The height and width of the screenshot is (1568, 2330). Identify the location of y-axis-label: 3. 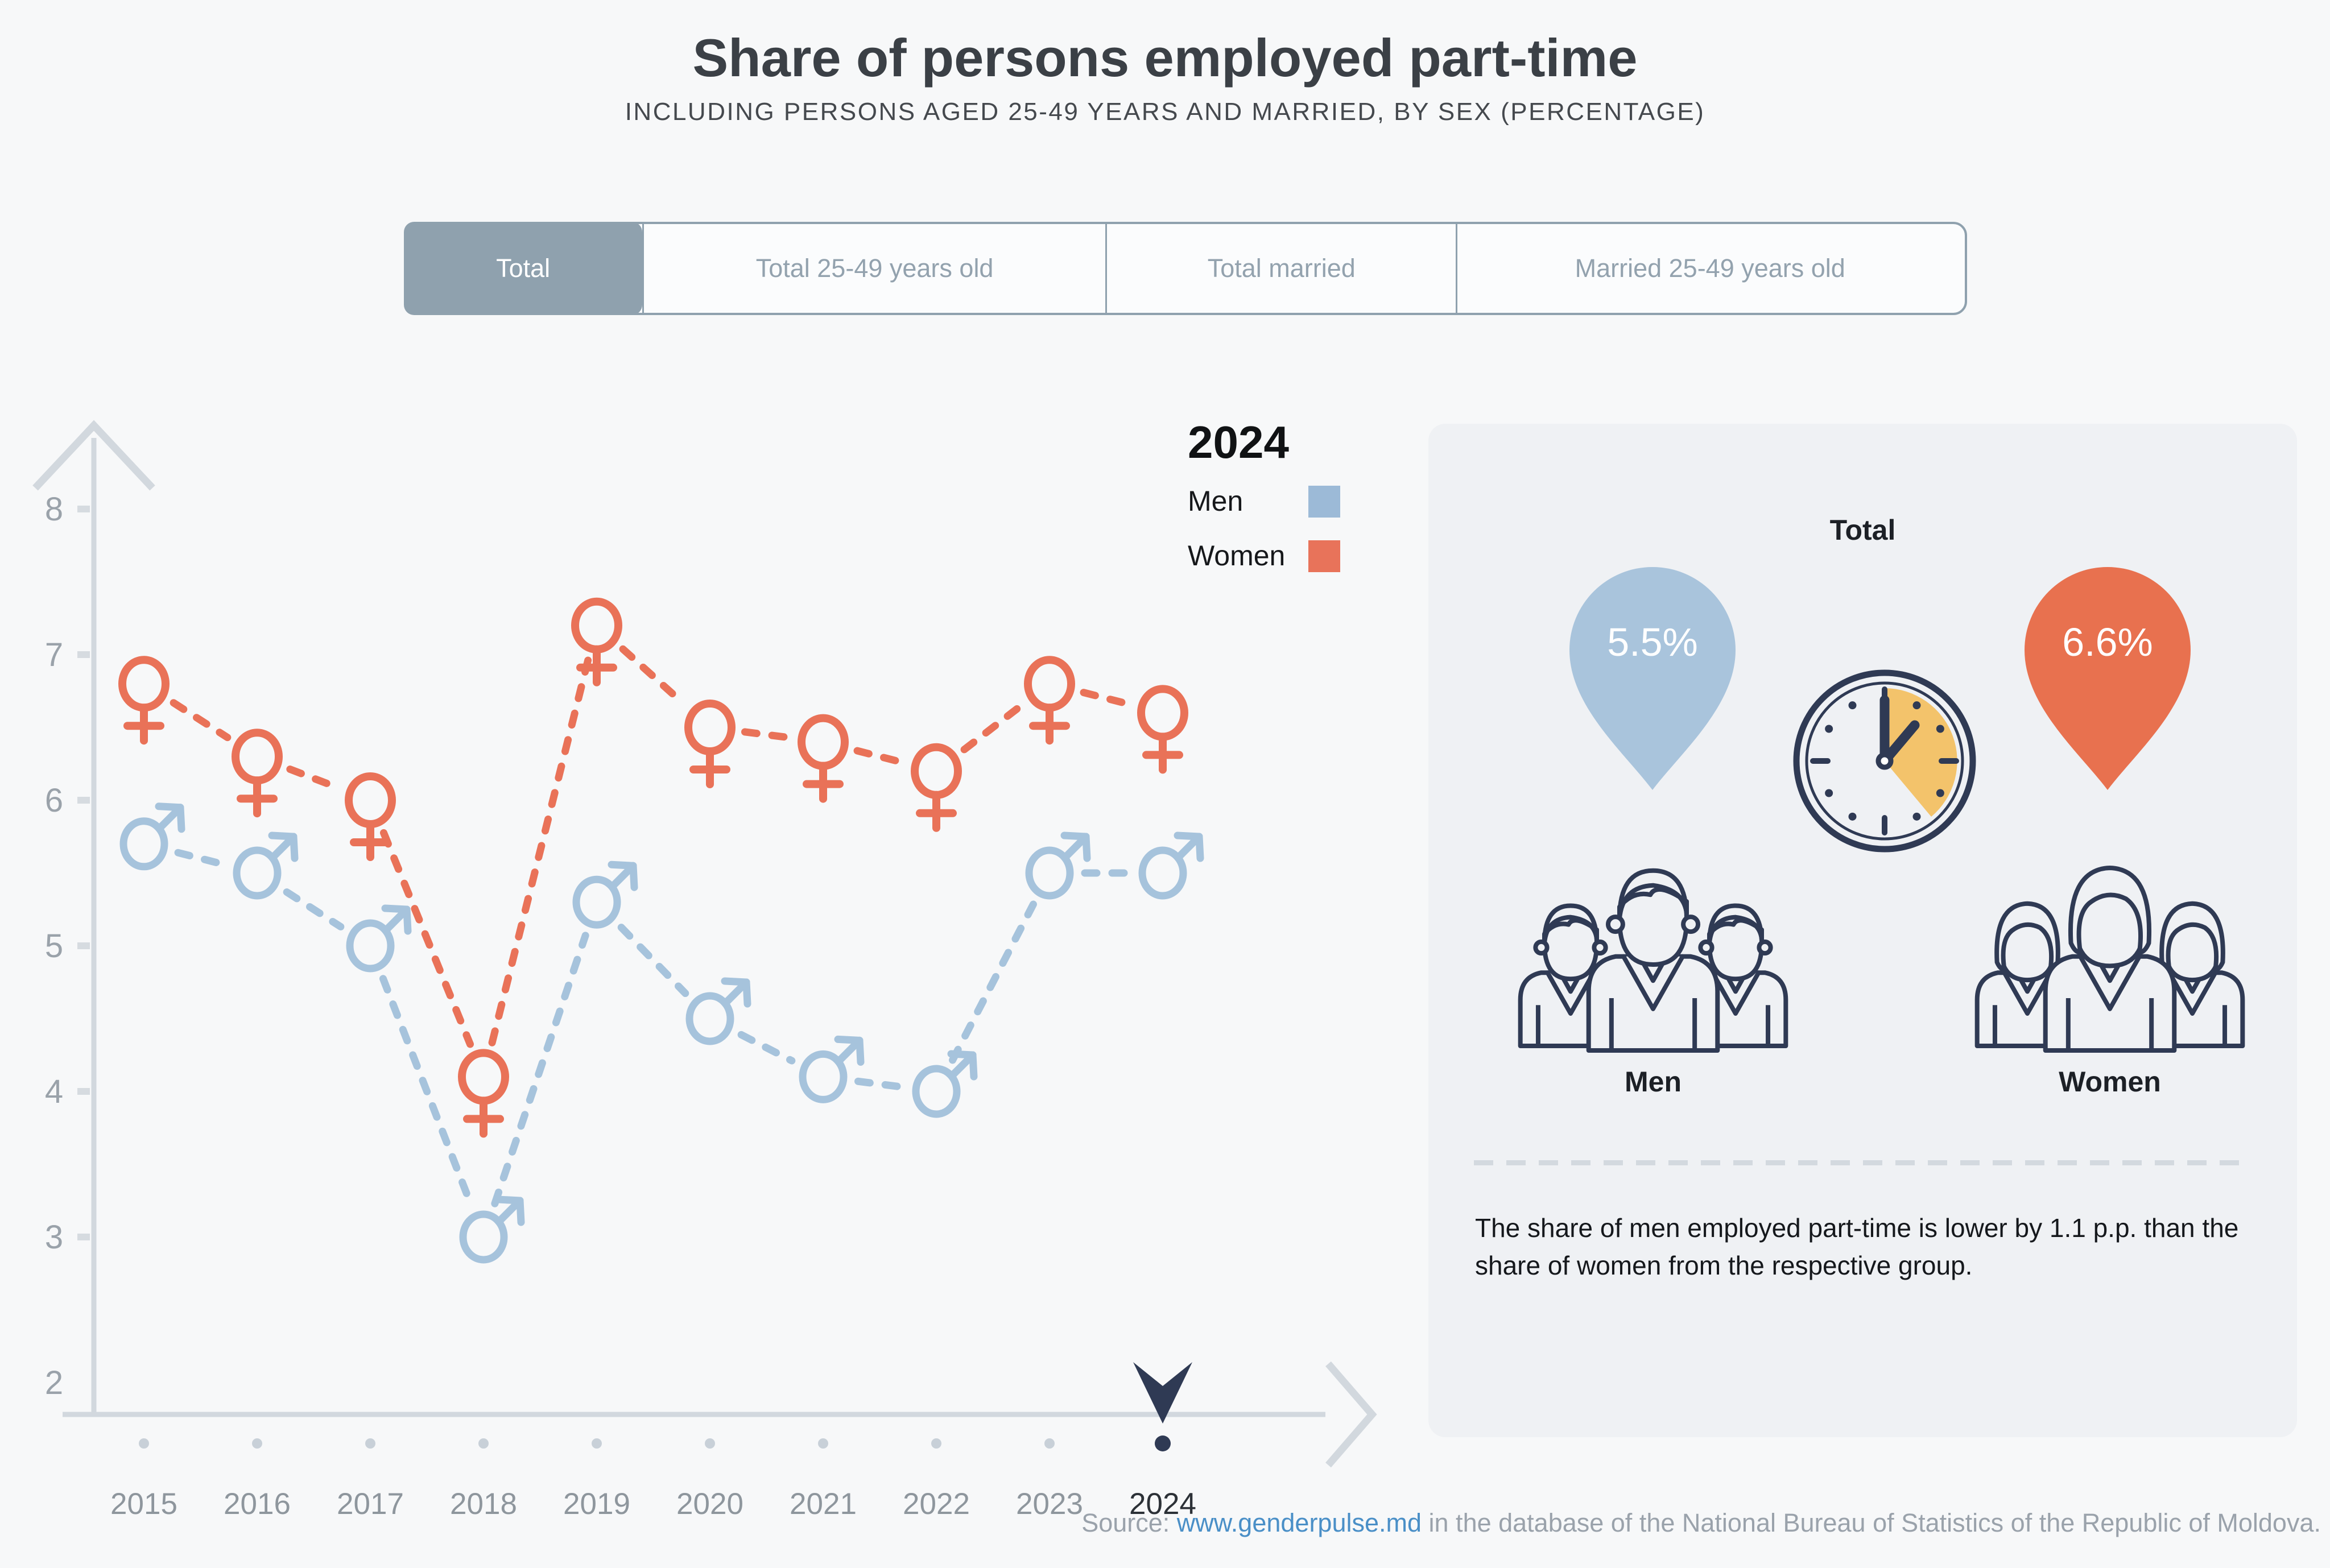
(54, 1237).